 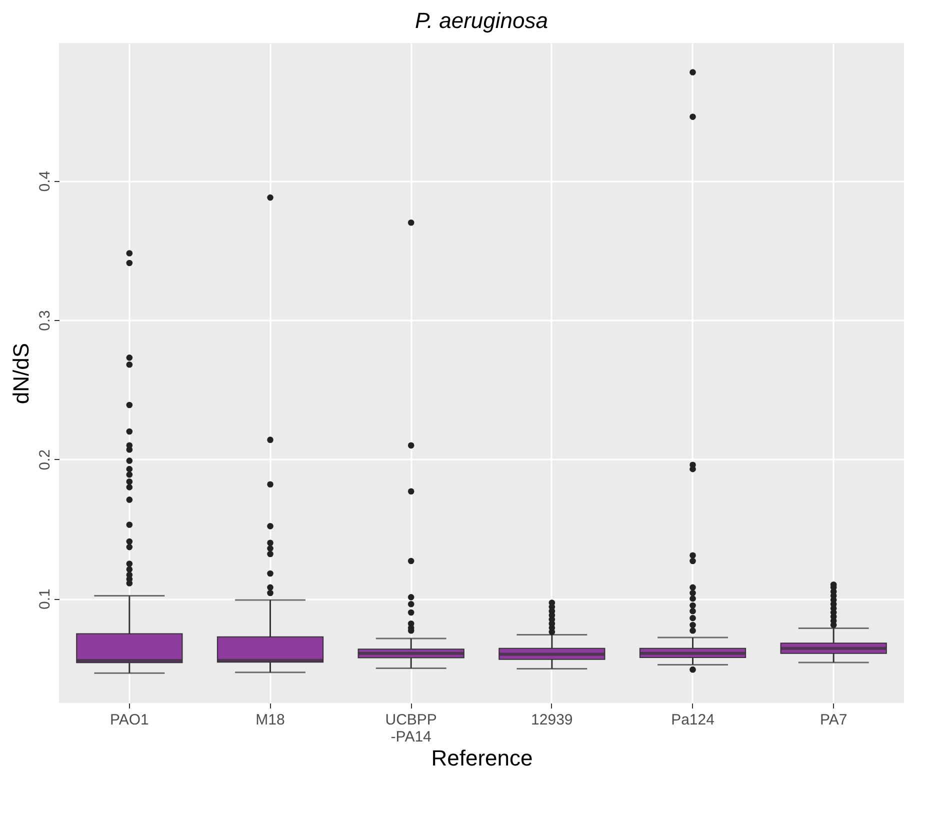 I want to click on y-tick-label: 0.1, so click(x=45, y=599).